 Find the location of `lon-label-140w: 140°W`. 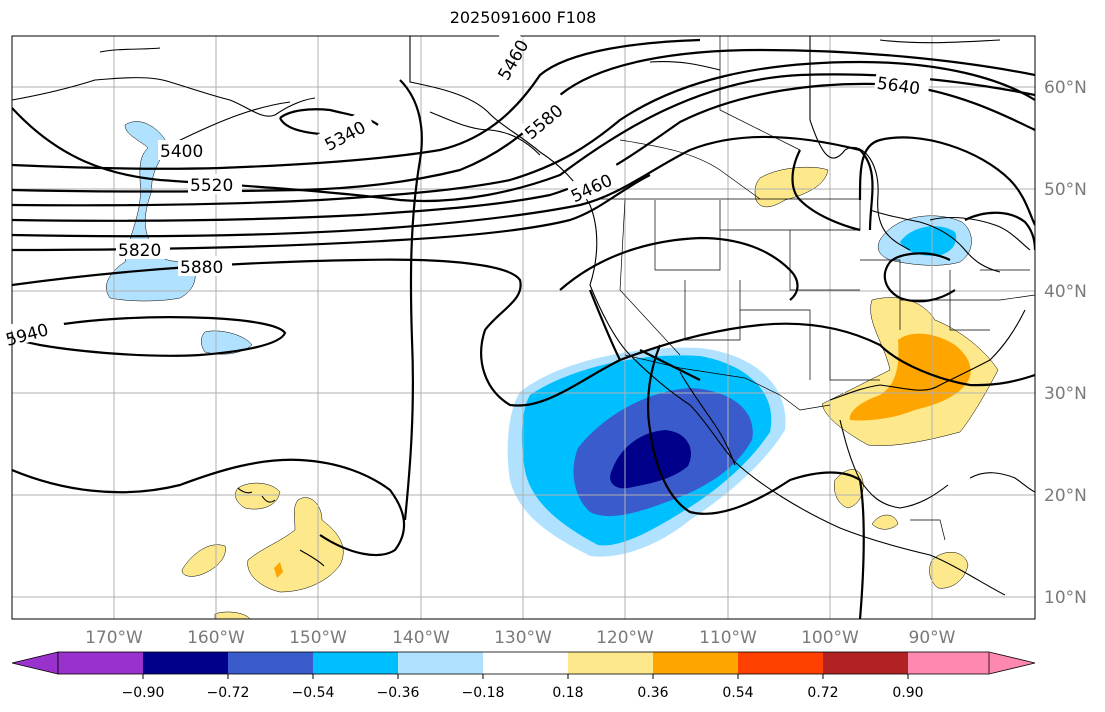

lon-label-140w: 140°W is located at coordinates (421, 638).